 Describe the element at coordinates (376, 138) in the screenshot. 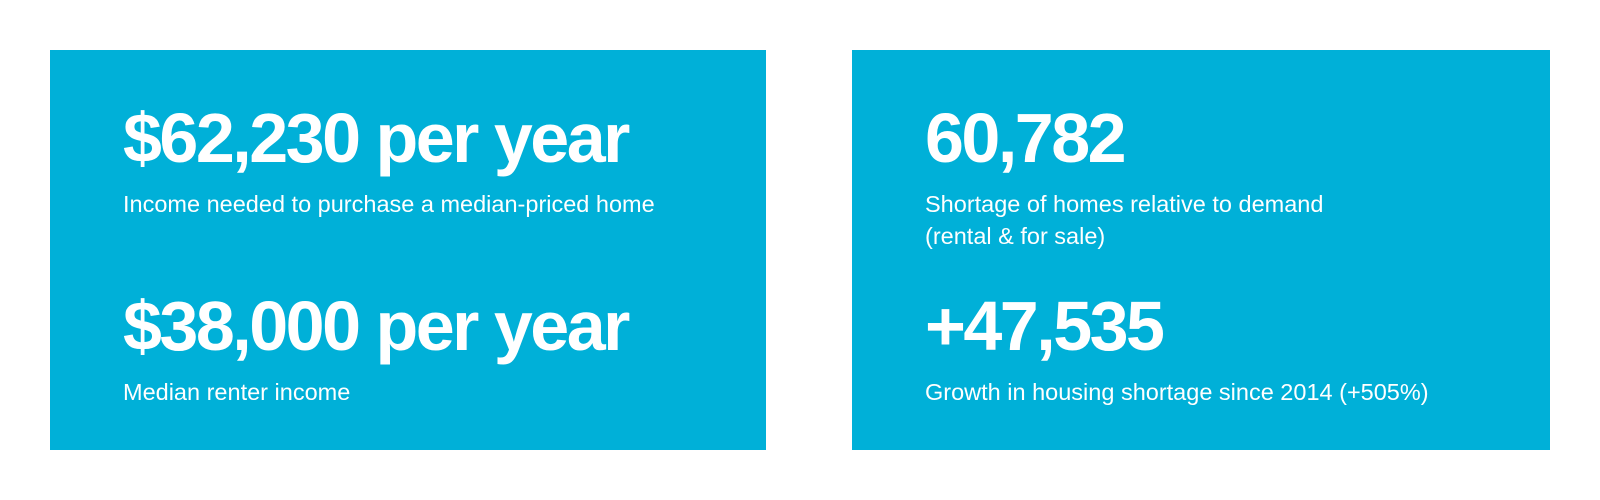

I see `stat-value: $62,230 per year` at that location.